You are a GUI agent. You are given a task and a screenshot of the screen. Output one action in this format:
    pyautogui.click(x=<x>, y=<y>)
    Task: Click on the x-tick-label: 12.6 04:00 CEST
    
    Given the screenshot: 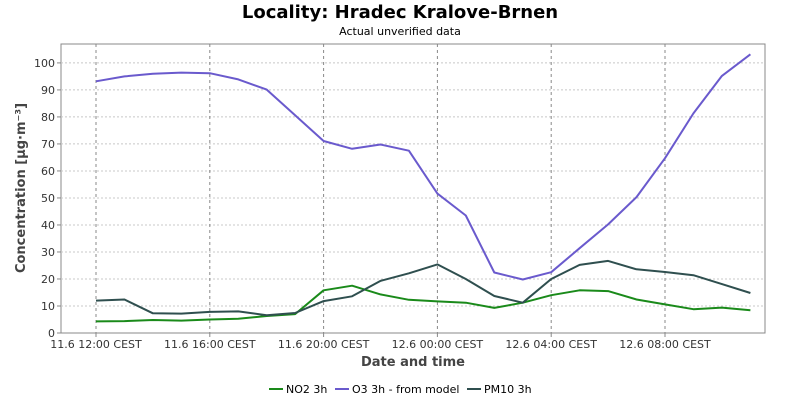 What is the action you would take?
    pyautogui.click(x=551, y=344)
    